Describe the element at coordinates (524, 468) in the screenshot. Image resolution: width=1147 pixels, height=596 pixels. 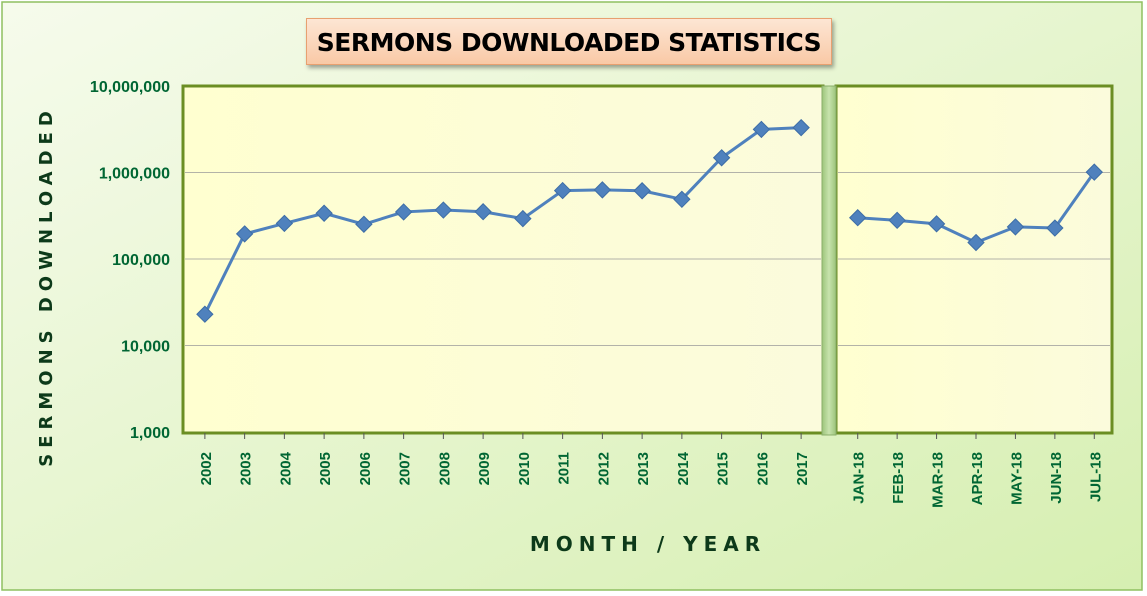
I see `x-tick-label: 2010` at that location.